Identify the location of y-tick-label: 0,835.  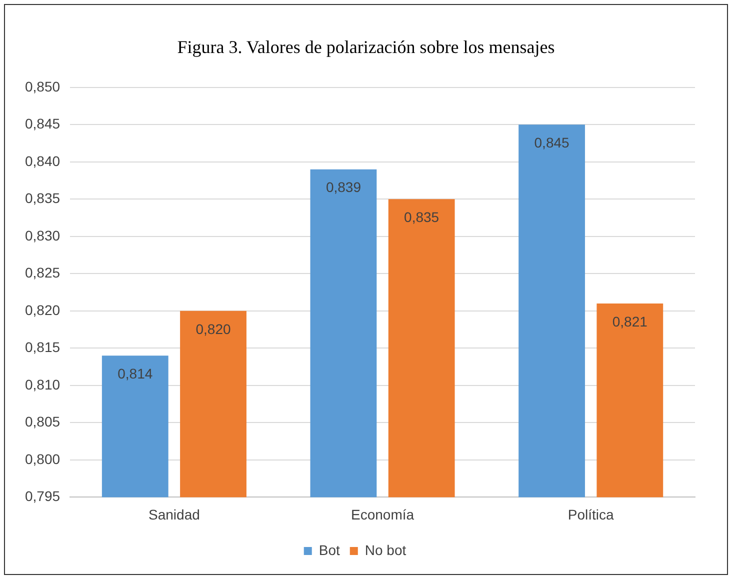
(42, 198).